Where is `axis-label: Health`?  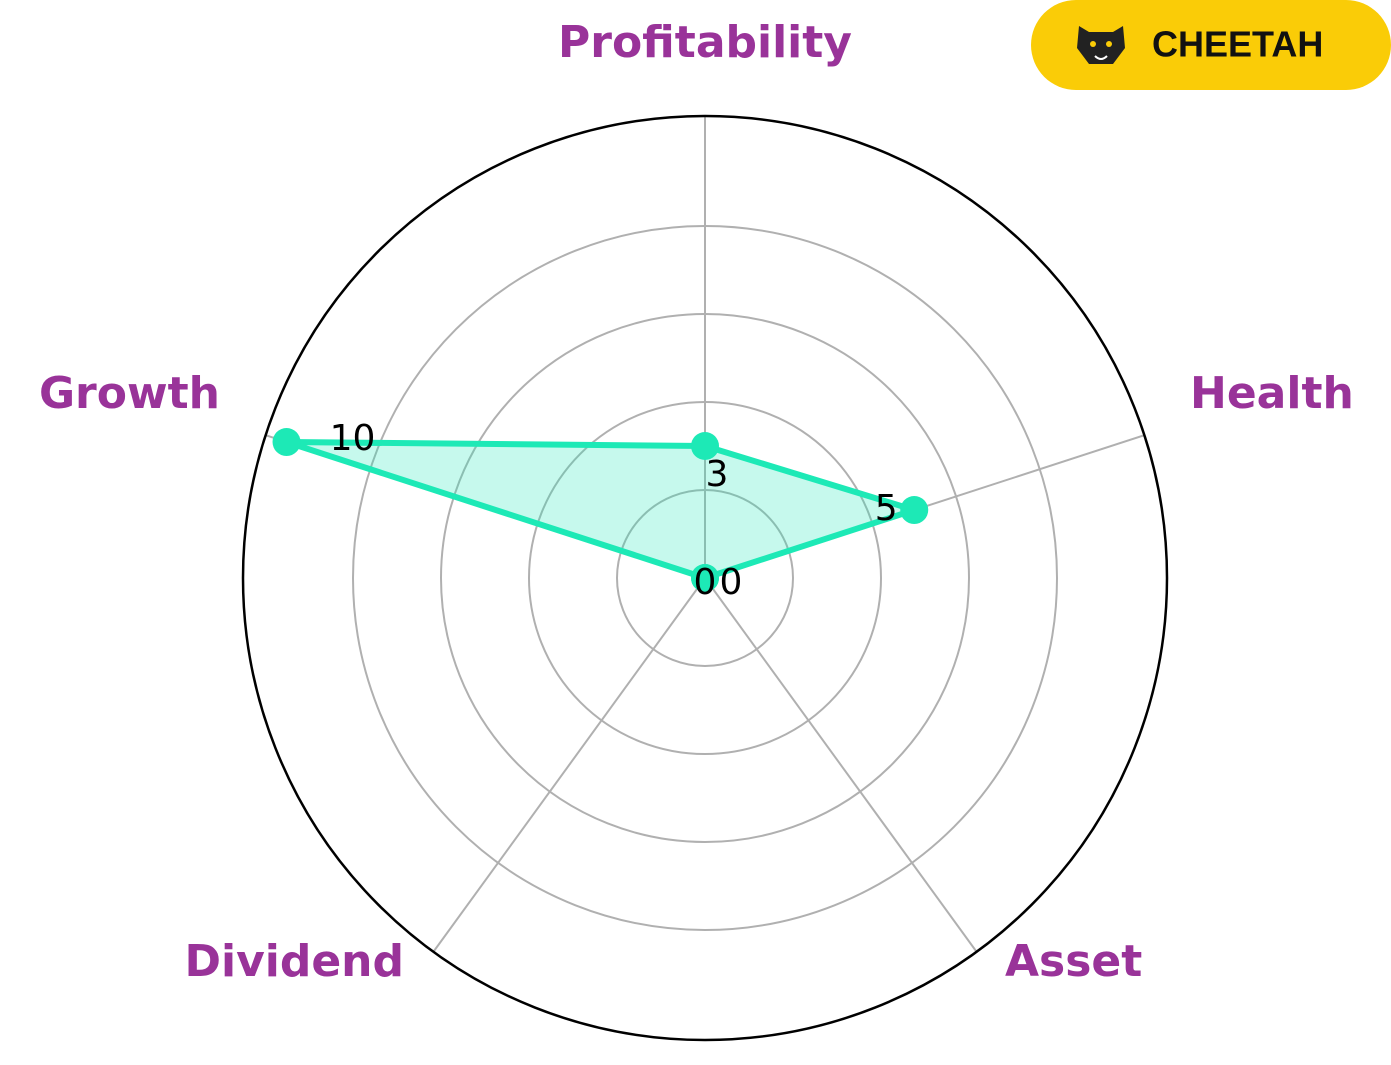 axis-label: Health is located at coordinates (1272, 393).